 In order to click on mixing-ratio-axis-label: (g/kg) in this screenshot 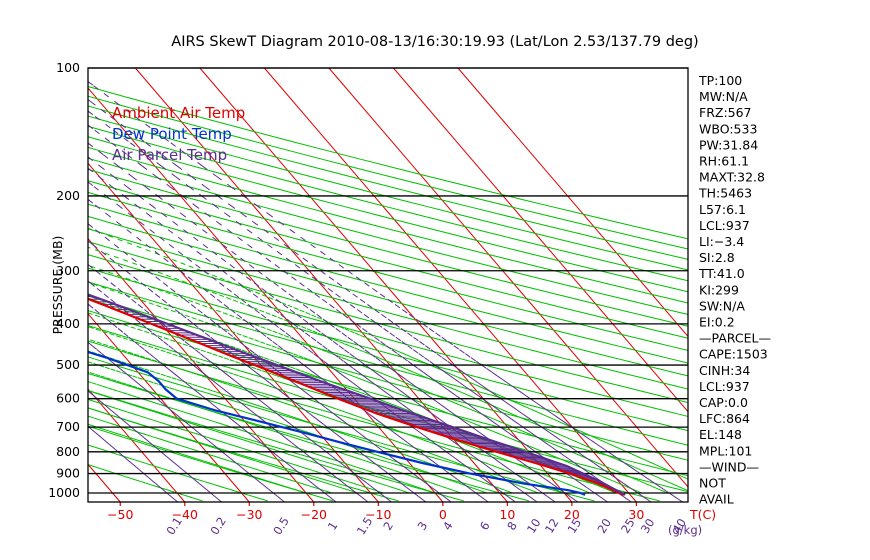, I will do `click(685, 530)`.